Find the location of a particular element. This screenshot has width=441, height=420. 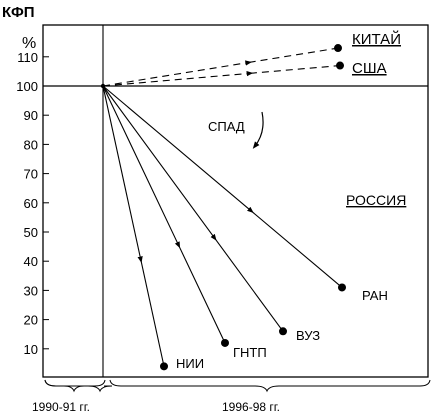

period-braces is located at coordinates (237, 386).